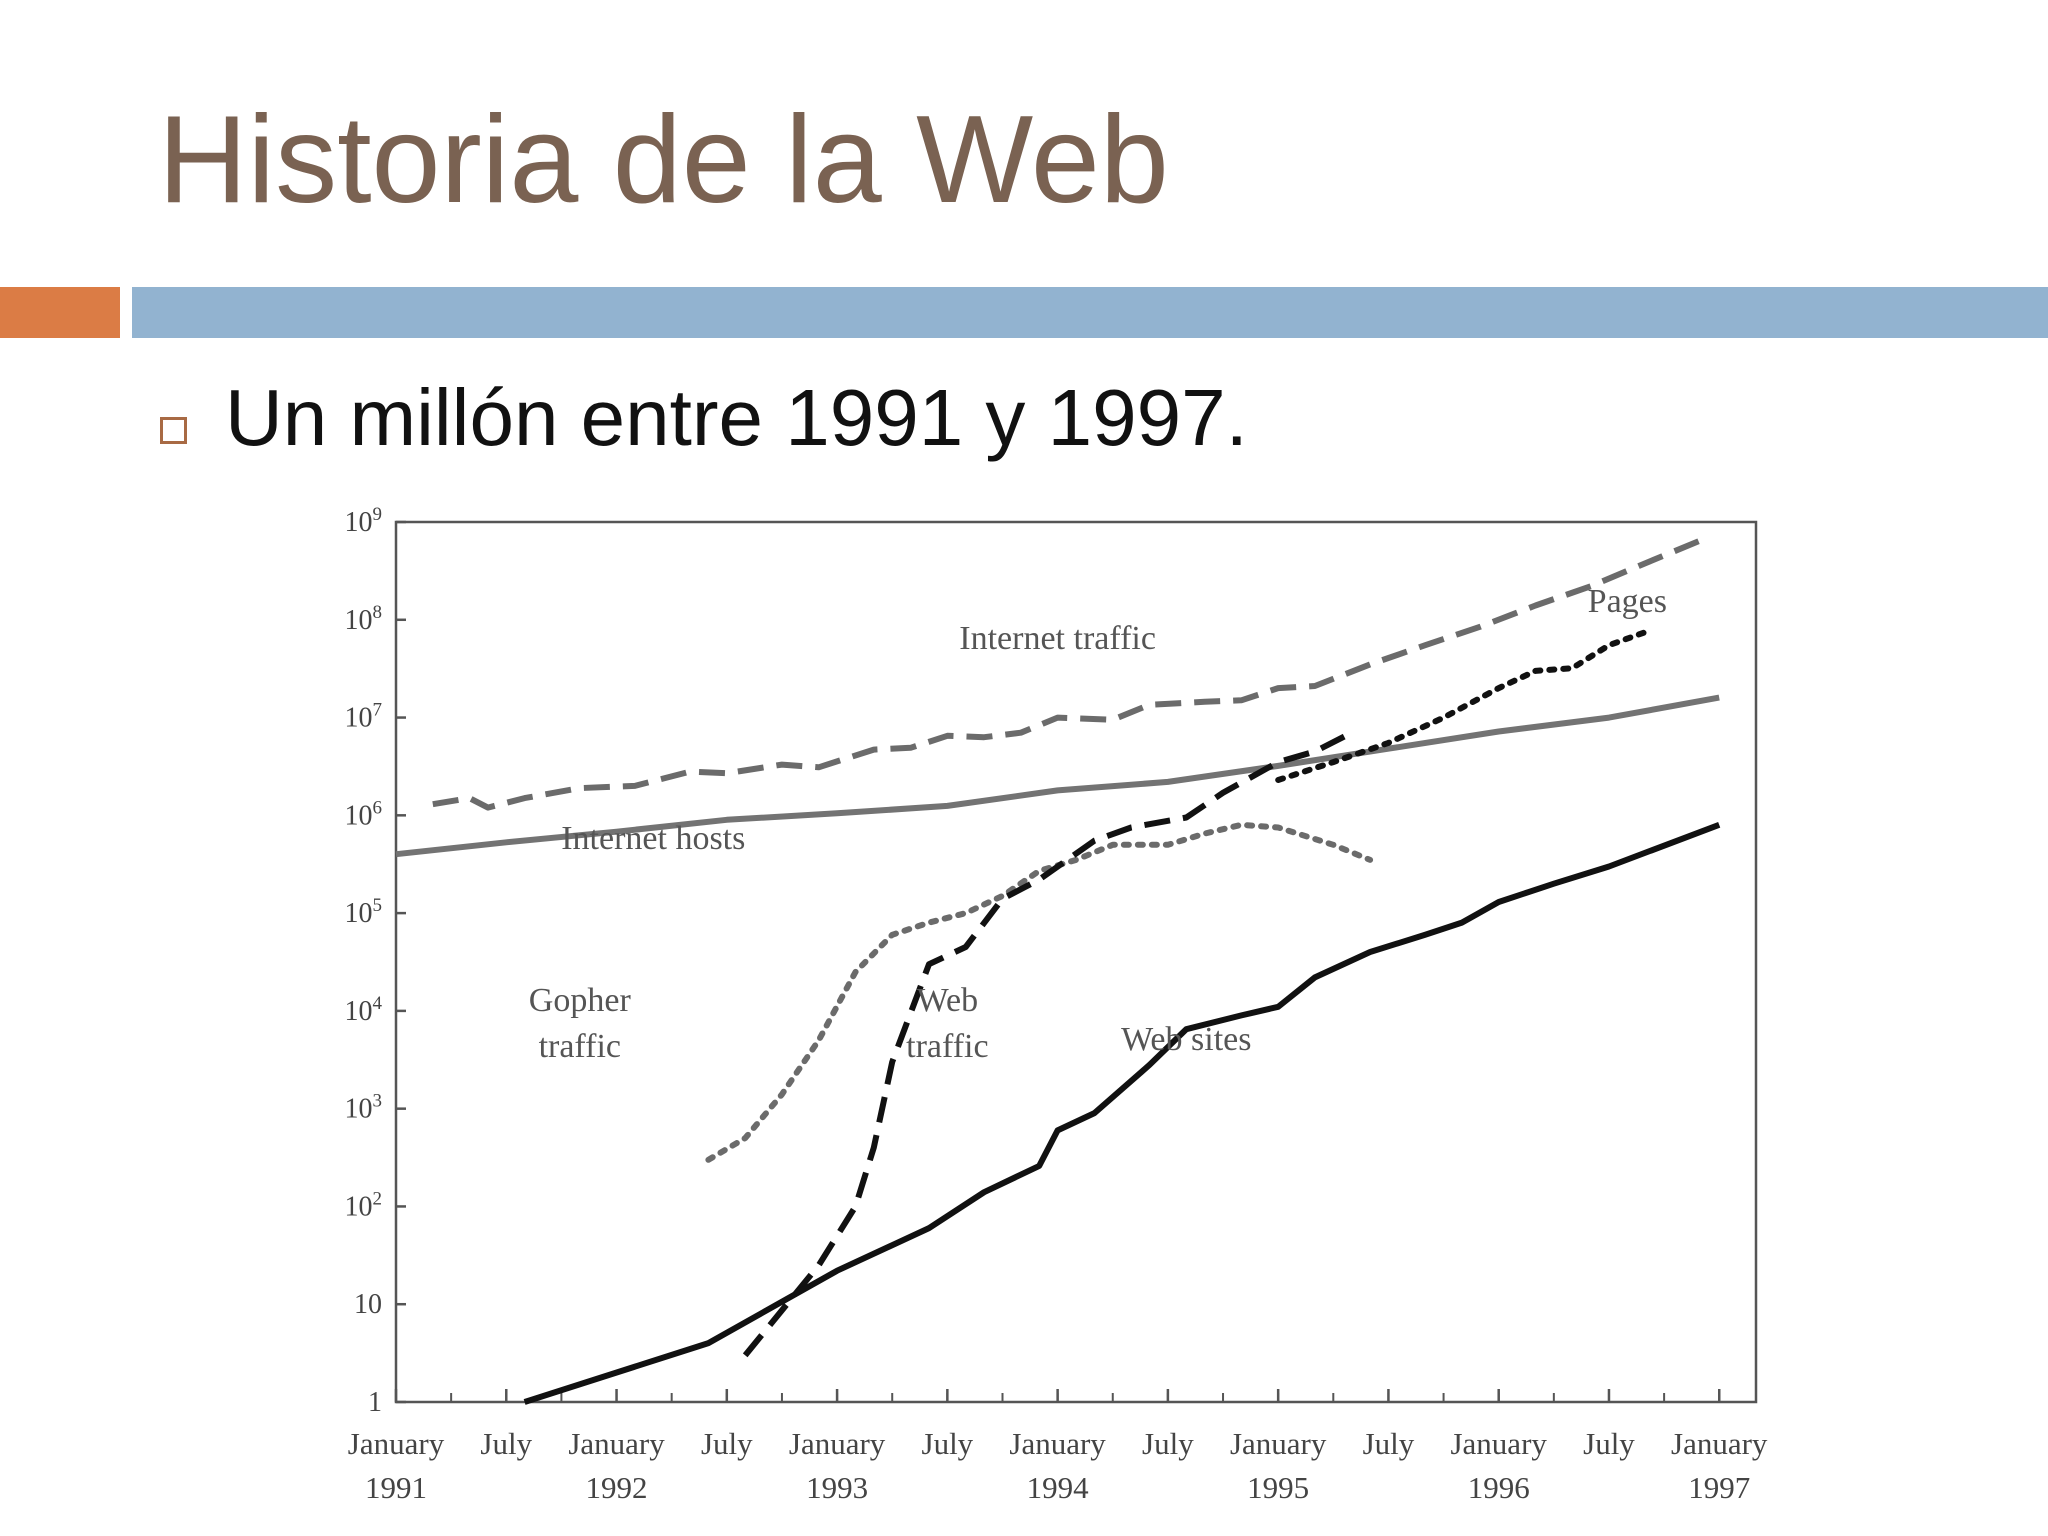 The width and height of the screenshot is (2048, 1536). I want to click on gopher-traffic-series-label: Gopher, so click(580, 1000).